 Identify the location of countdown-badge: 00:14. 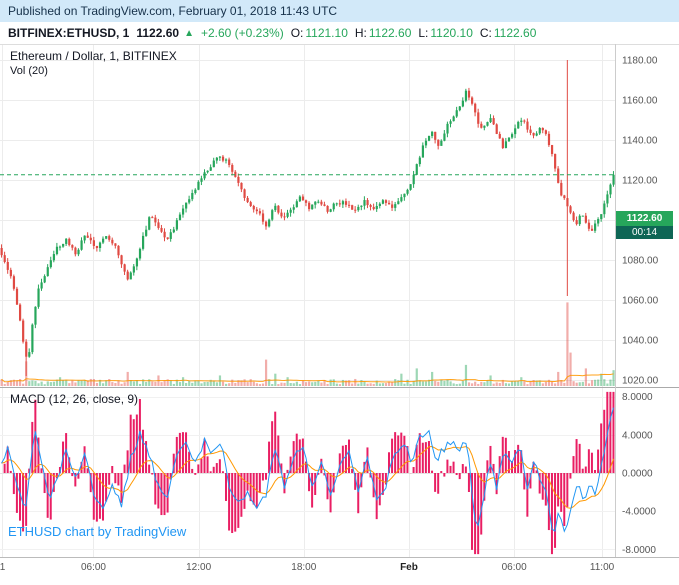
(644, 232).